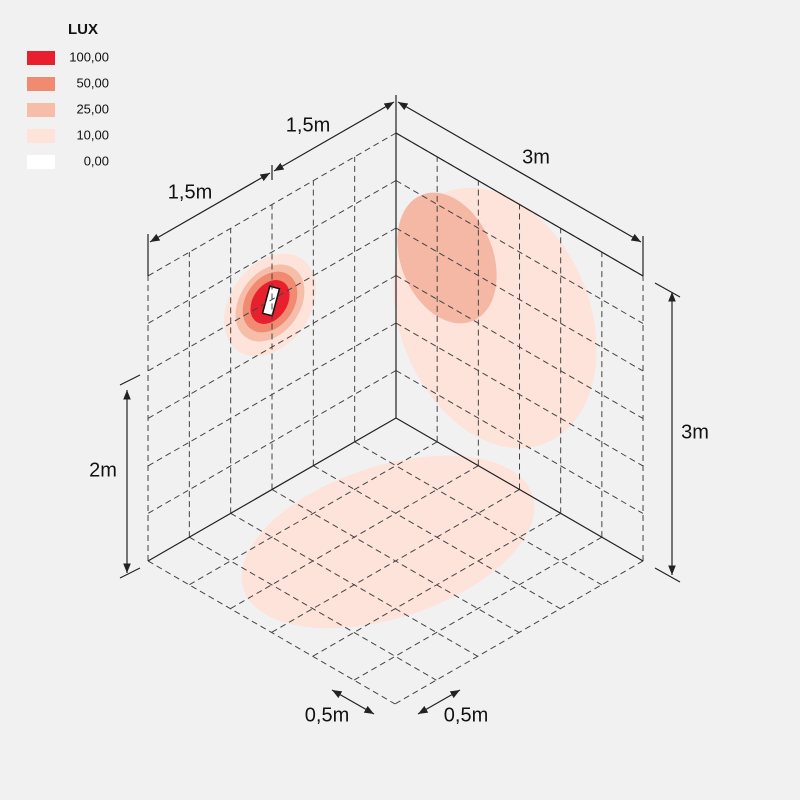 This screenshot has height=800, width=800. What do you see at coordinates (96, 160) in the screenshot?
I see `legend-label: 0,00` at bounding box center [96, 160].